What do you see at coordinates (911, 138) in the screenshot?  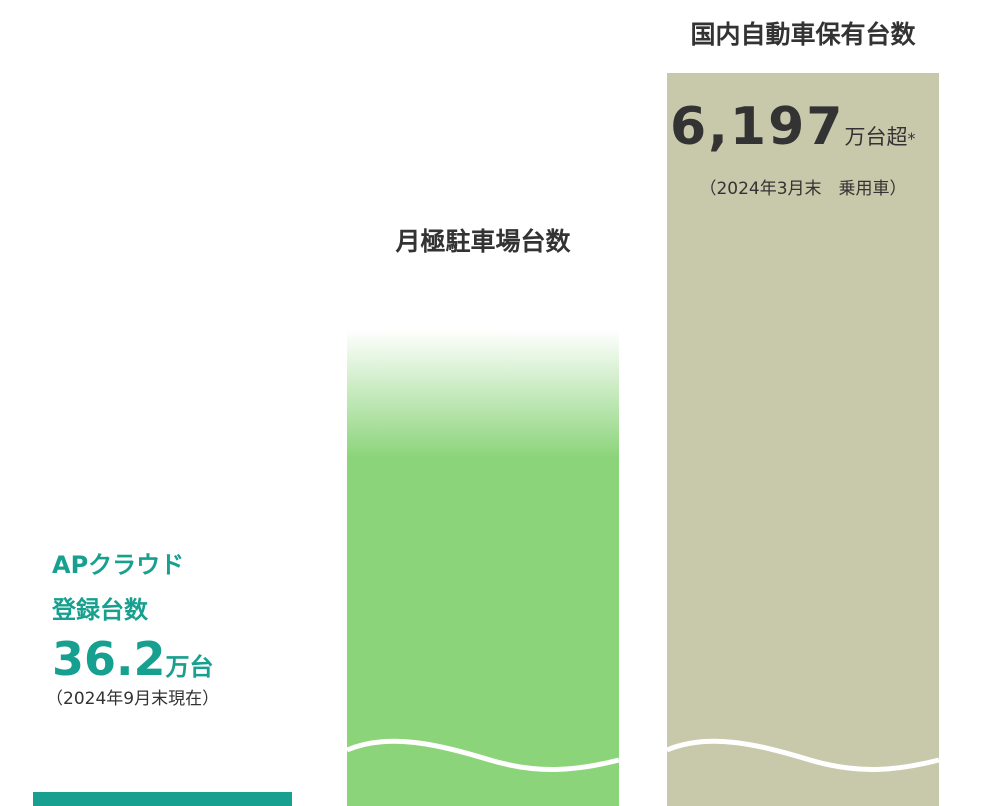 I see `mark: *` at bounding box center [911, 138].